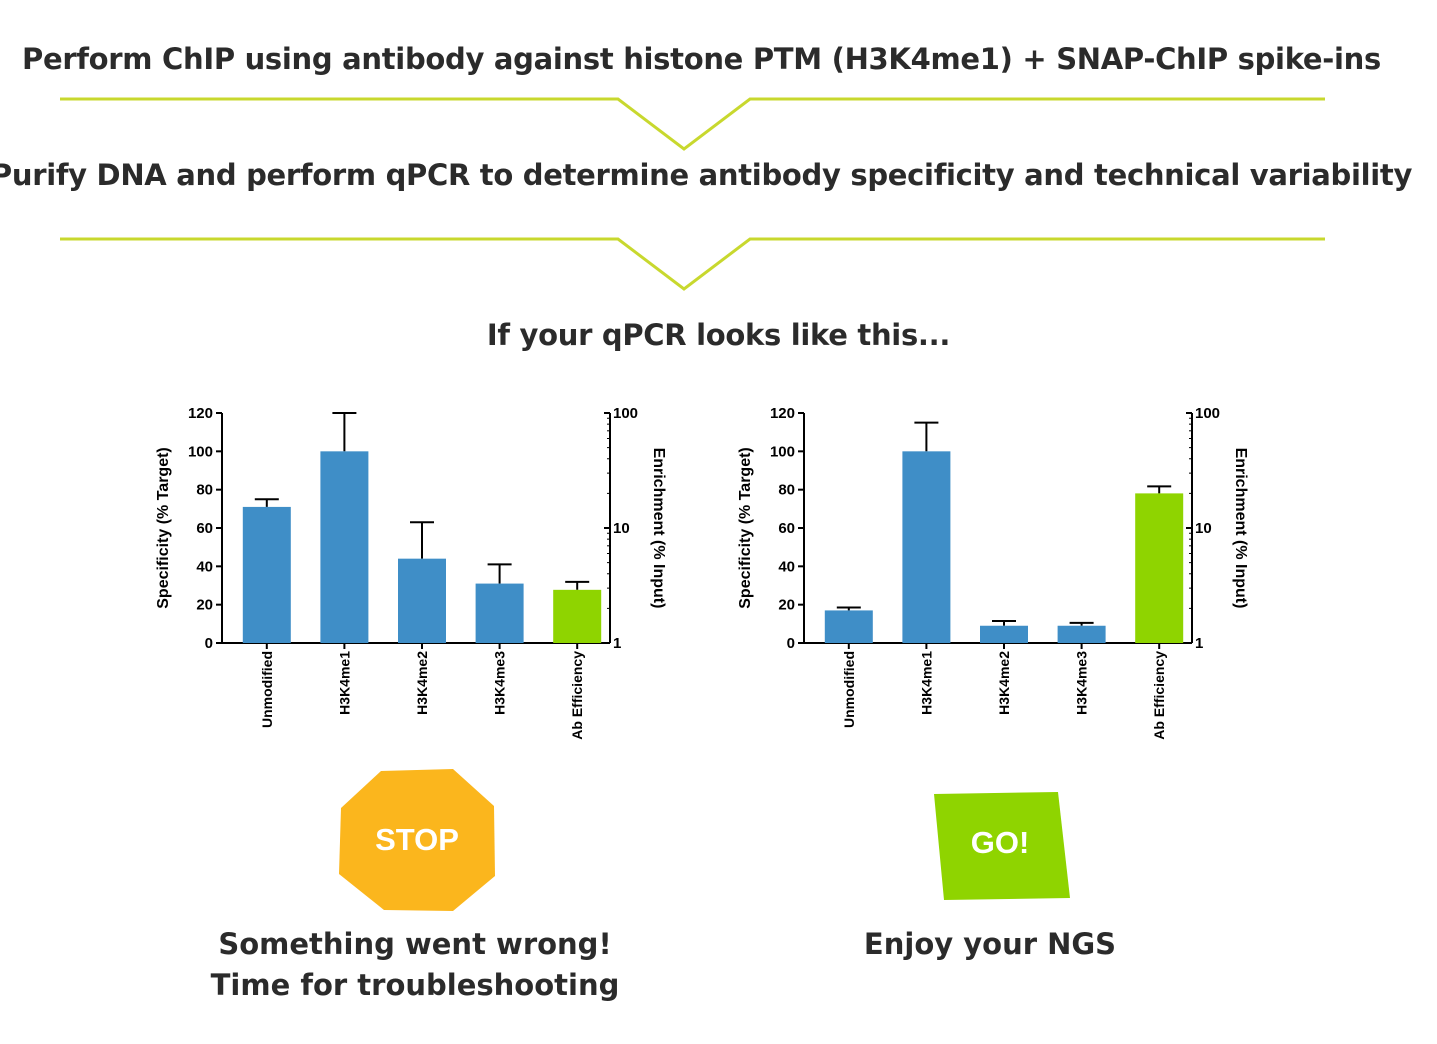 Image resolution: width=1437 pixels, height=1044 pixels. Describe the element at coordinates (415, 944) in the screenshot. I see `stop-outcome-line-1: Something went wrong!` at that location.